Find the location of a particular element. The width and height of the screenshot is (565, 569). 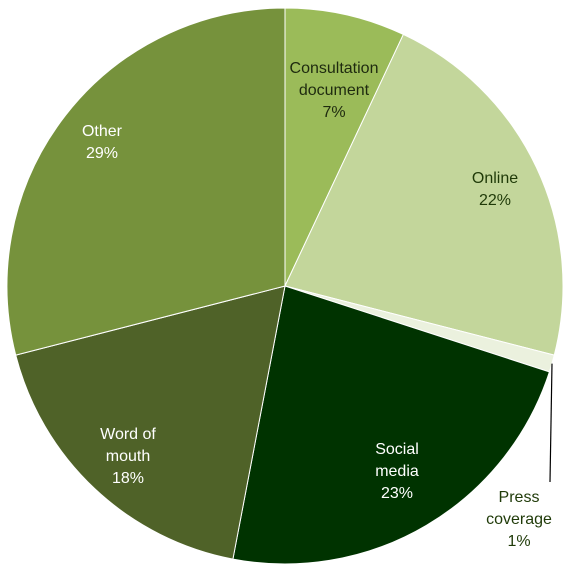

slice-label-other: Other 29% is located at coordinates (102, 142).